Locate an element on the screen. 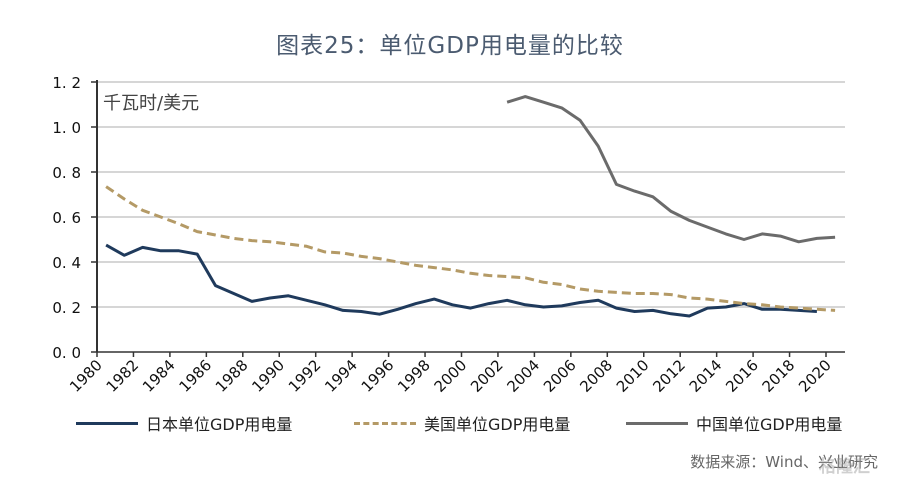  legend-item-us: 美国单位GDP用电量 is located at coordinates (462, 423).